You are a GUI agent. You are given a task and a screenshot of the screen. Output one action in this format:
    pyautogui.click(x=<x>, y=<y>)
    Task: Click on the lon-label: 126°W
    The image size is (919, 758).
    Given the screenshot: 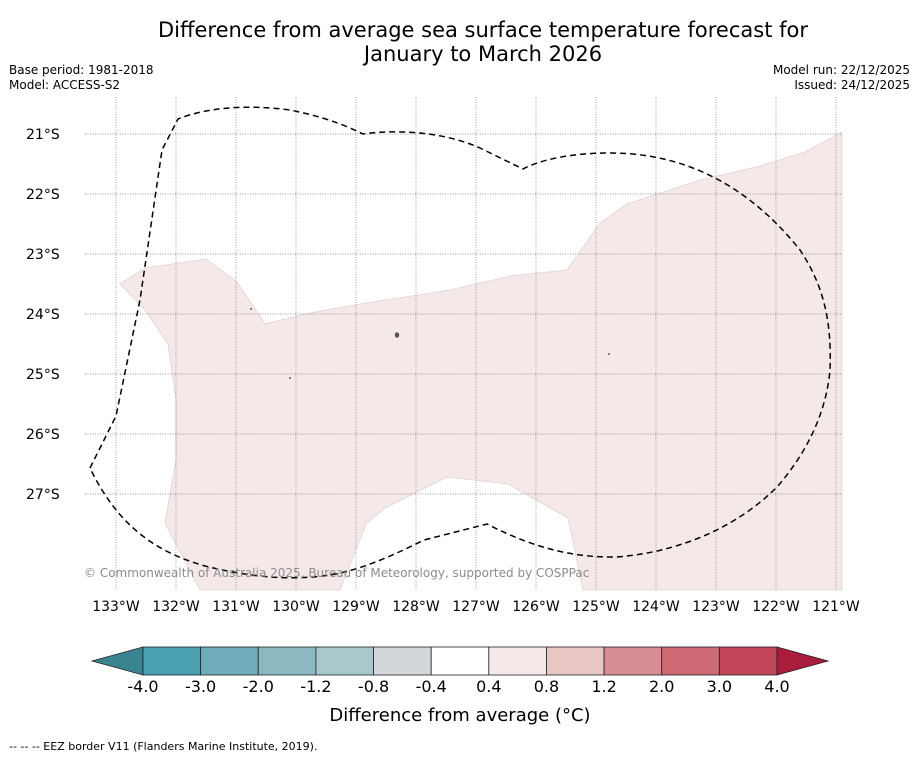 What is the action you would take?
    pyautogui.click(x=536, y=607)
    